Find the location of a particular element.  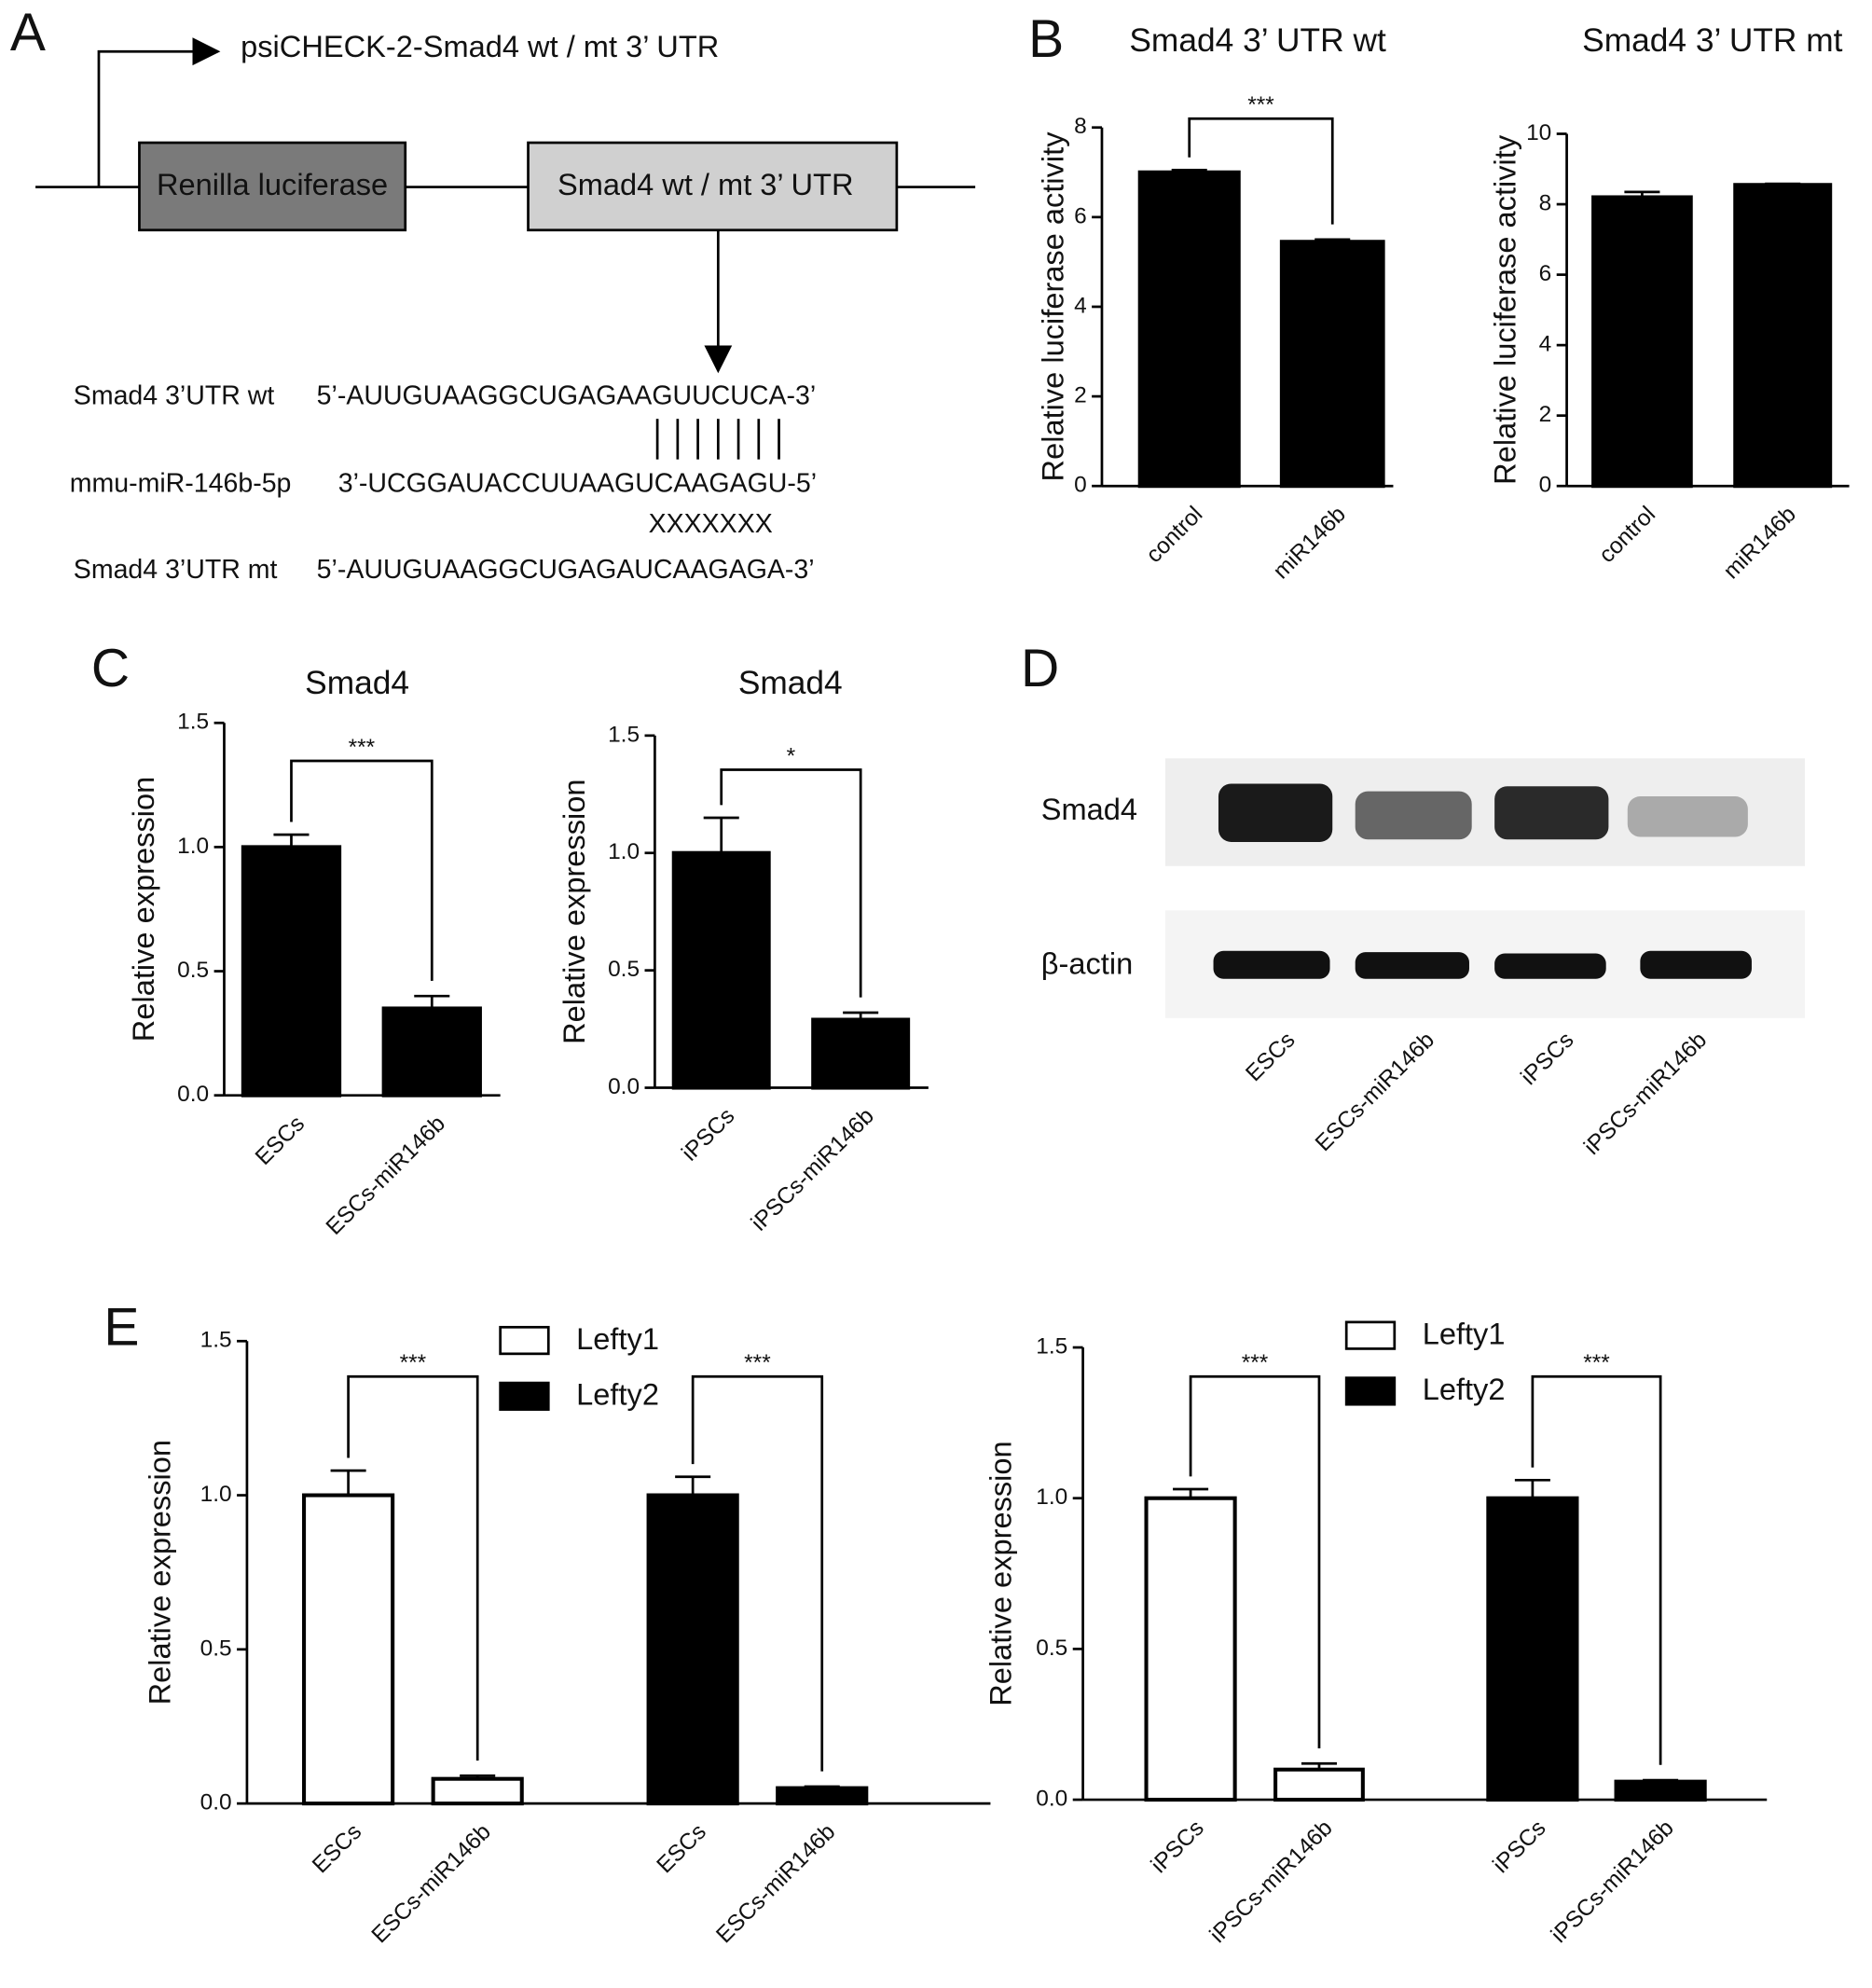

sequence: 5’-AUUGUAAGGCUGAGAUCAAGAGA-3’ is located at coordinates (566, 570).